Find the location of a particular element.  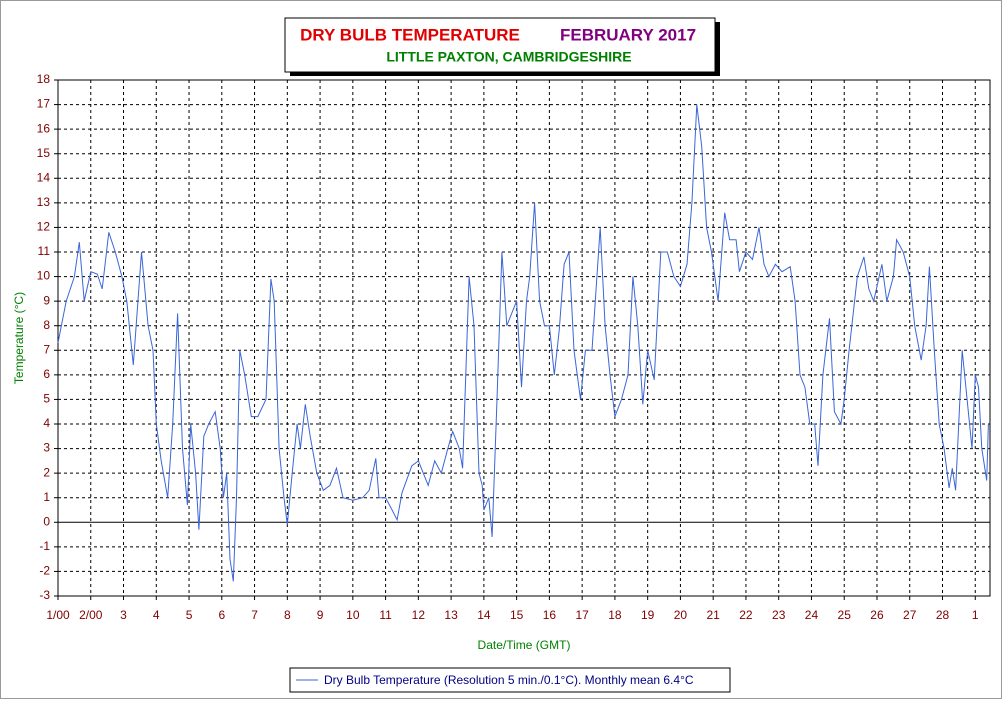

x-tick-label: 13 is located at coordinates (451, 615).